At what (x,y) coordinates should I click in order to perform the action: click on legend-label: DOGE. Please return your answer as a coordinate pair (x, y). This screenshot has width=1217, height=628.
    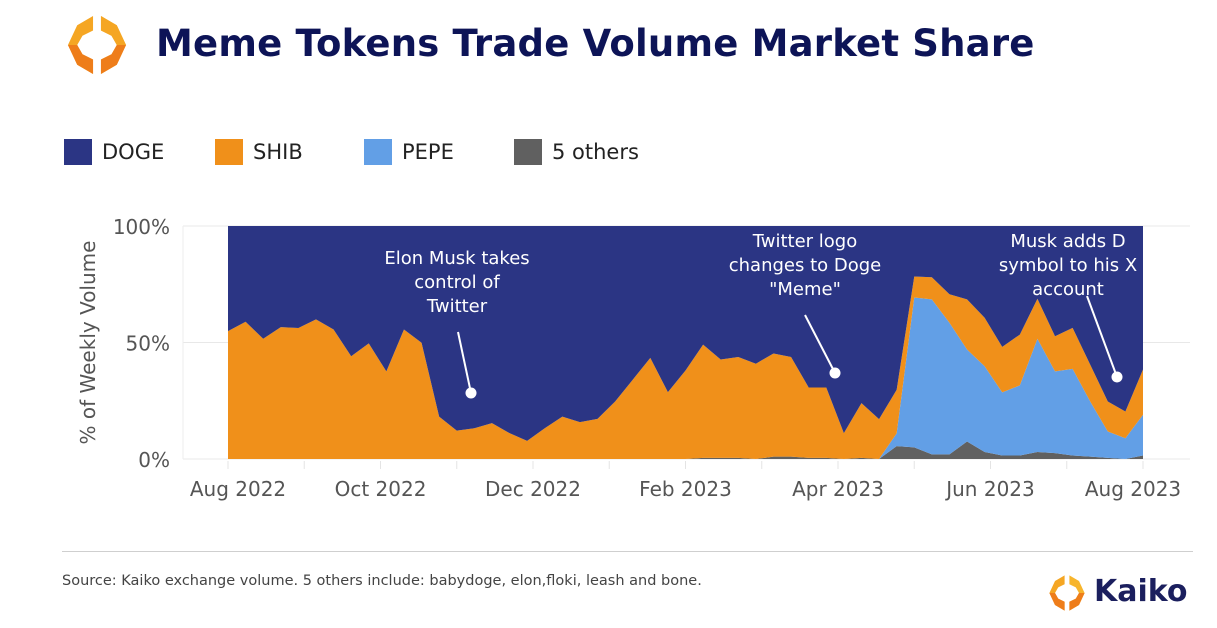
    Looking at the image, I should click on (133, 152).